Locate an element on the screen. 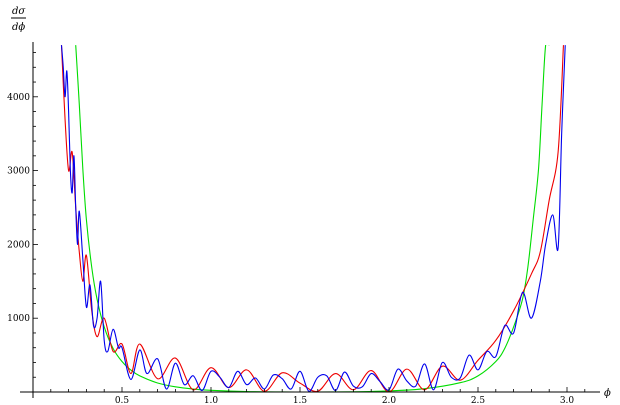  x-axis-label: ϕ is located at coordinates (607, 393).